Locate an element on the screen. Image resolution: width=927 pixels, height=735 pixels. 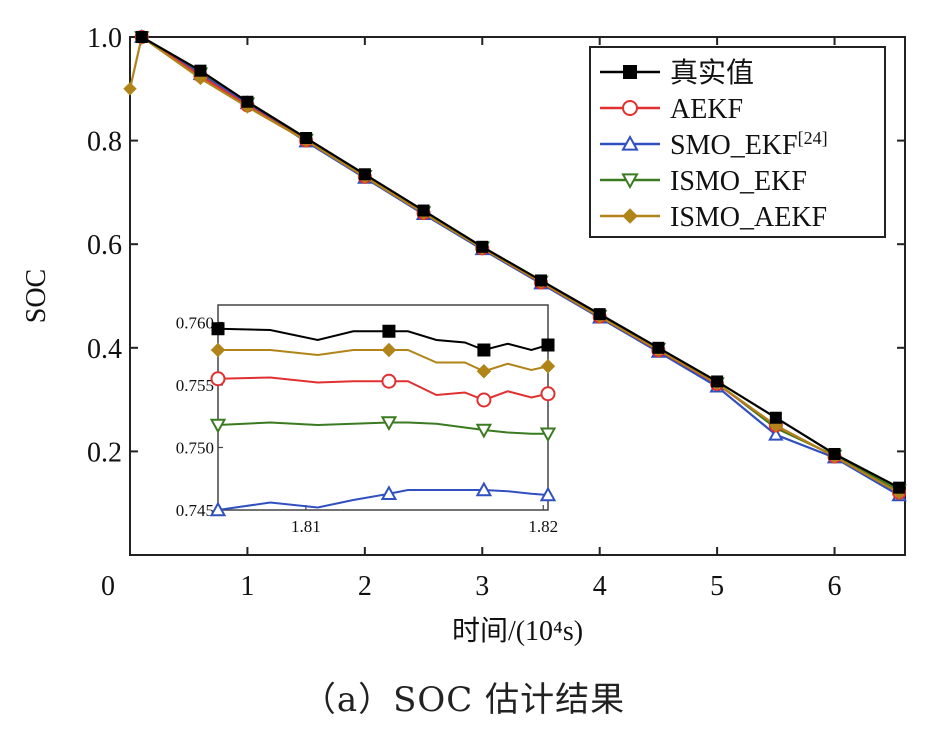
x-tick-label: 4 is located at coordinates (600, 586).